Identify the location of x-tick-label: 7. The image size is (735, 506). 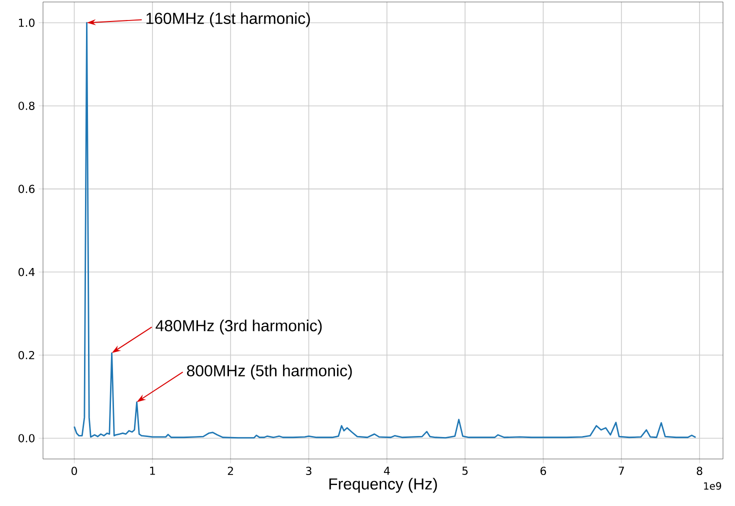
(621, 470).